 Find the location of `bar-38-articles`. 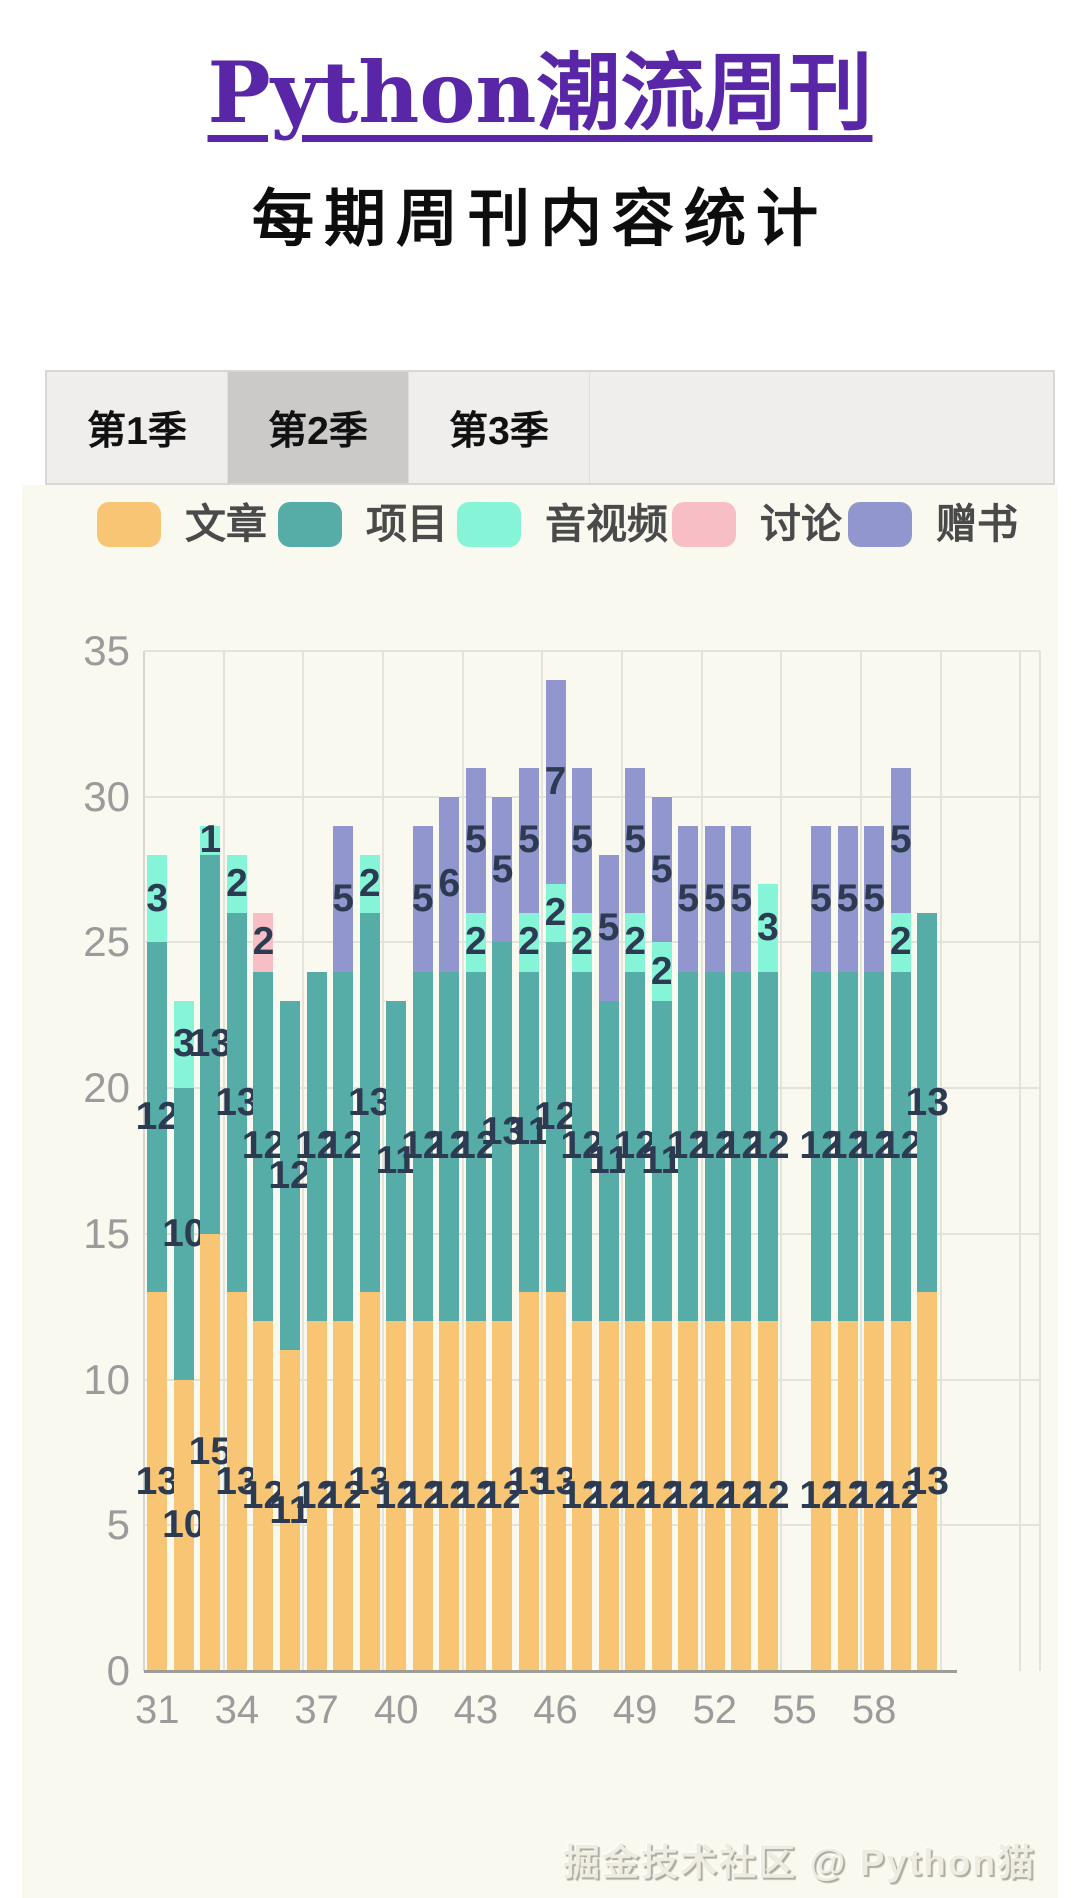

bar-38-articles is located at coordinates (343, 1496).